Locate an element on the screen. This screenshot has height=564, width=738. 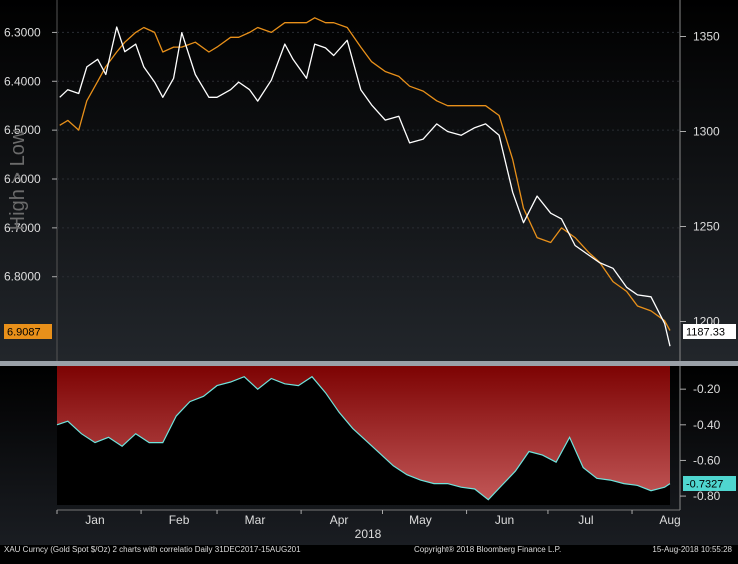
y-left-tick-label: 6.4000 is located at coordinates (22, 81).